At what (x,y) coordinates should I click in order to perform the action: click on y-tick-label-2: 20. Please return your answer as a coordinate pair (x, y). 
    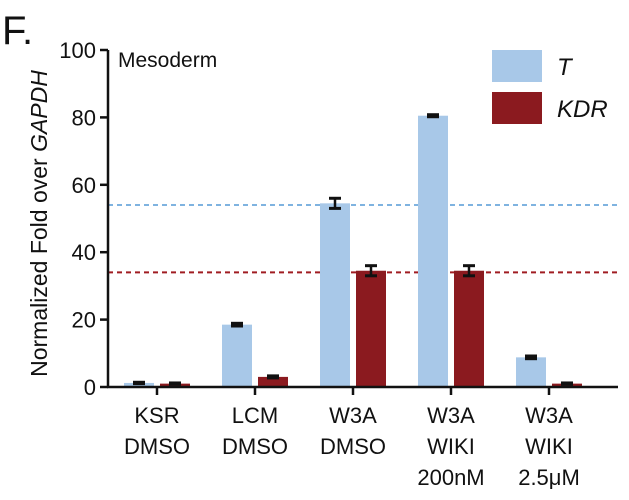
    Looking at the image, I should click on (84, 320).